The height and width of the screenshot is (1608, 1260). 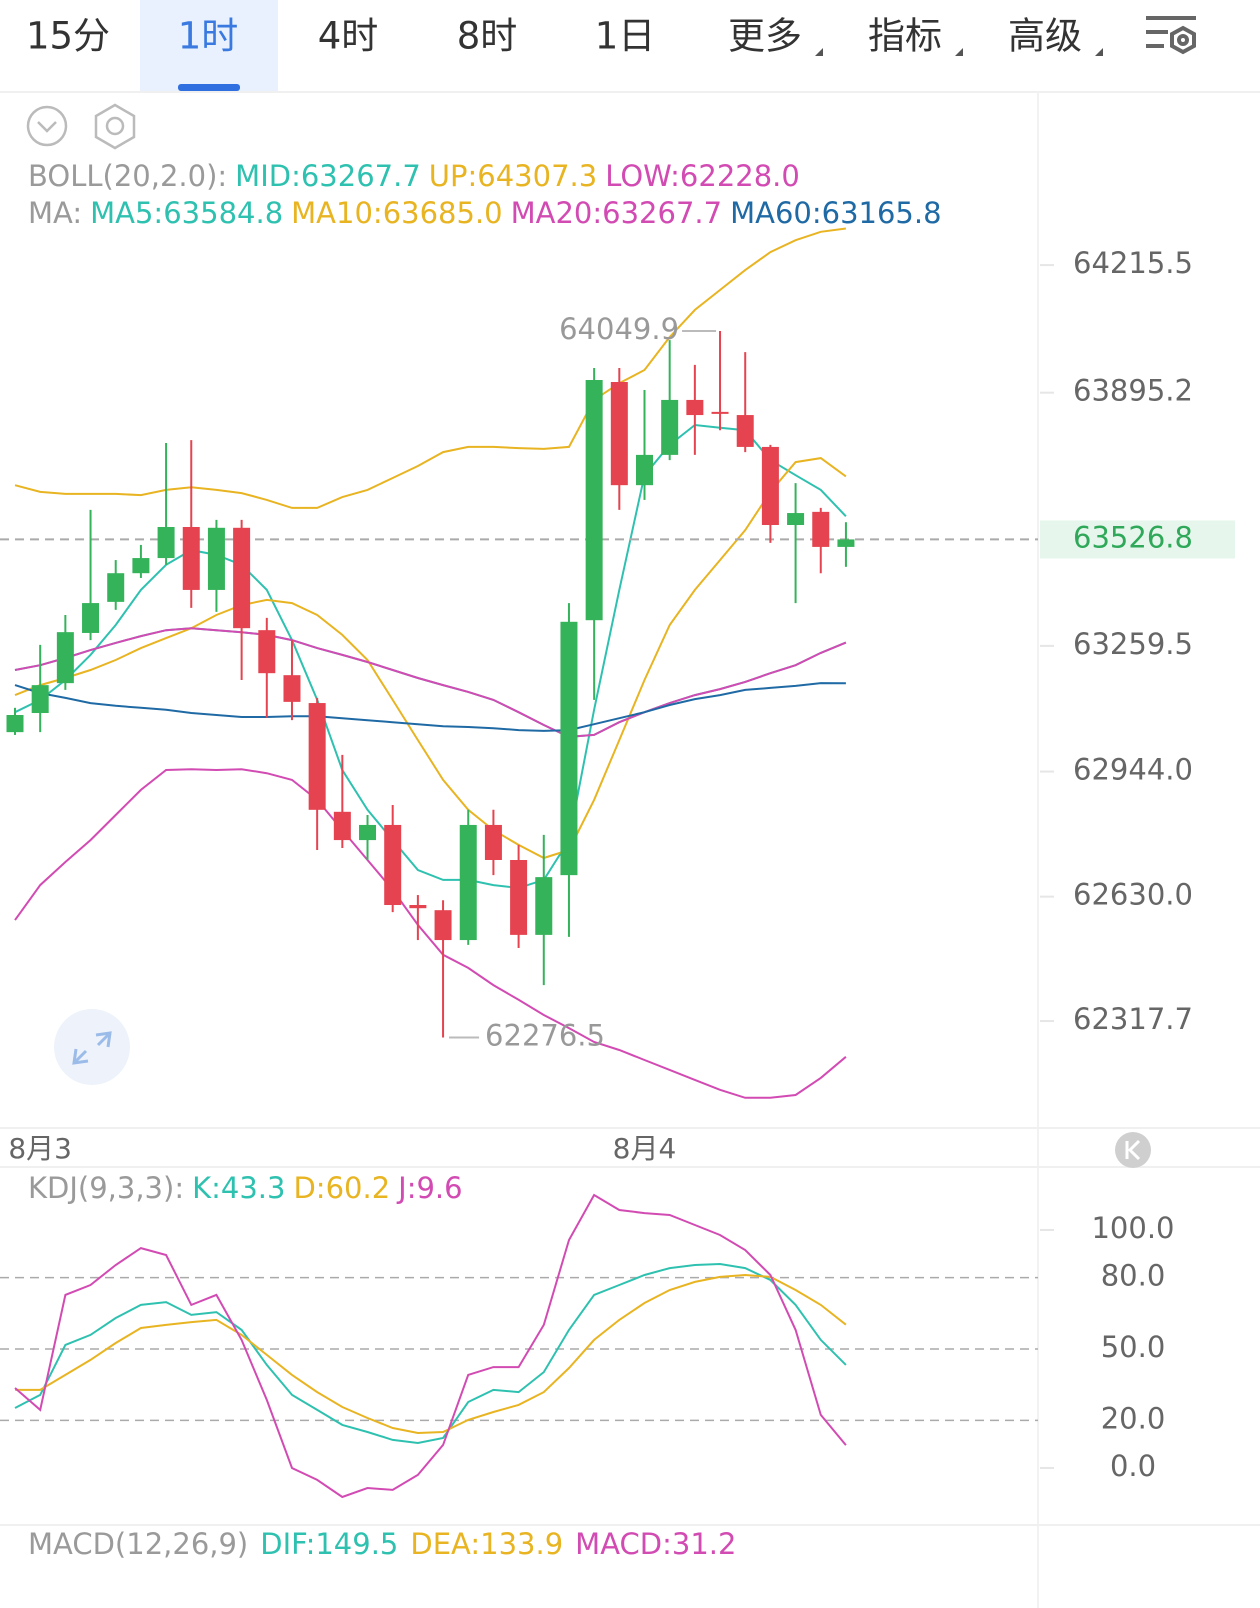 What do you see at coordinates (445, 1544) in the screenshot?
I see `legend-name: DEA:` at bounding box center [445, 1544].